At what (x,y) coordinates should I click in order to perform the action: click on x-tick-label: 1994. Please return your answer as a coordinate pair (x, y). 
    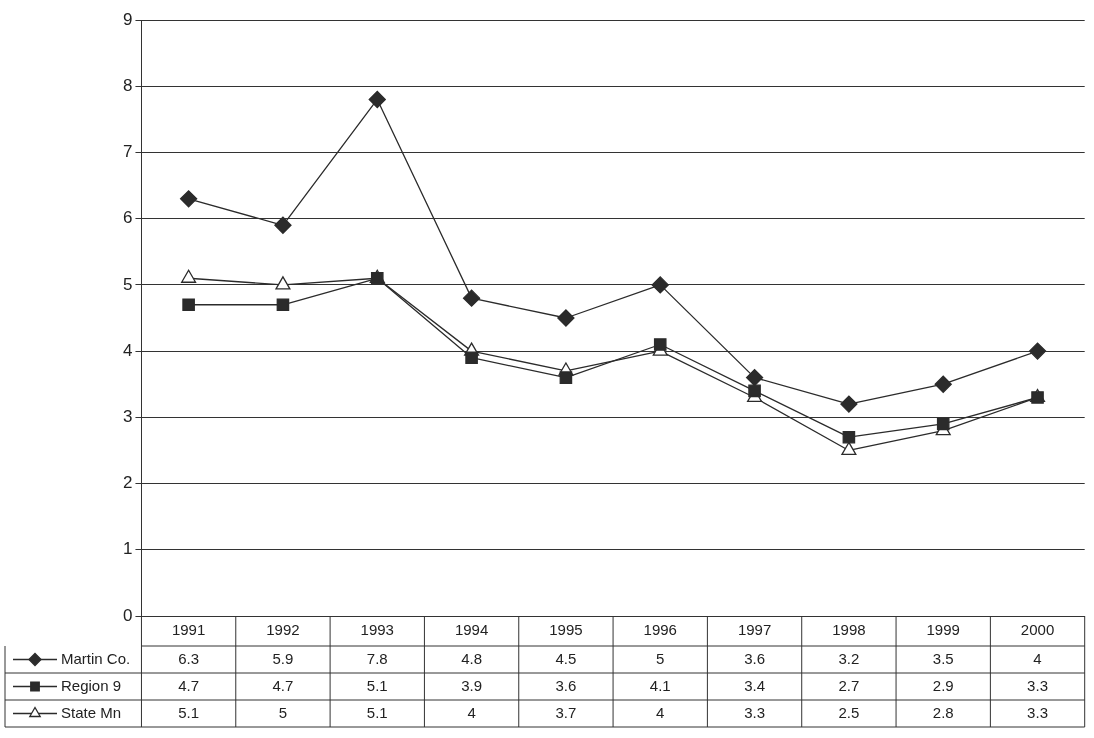
    Looking at the image, I should click on (471, 630).